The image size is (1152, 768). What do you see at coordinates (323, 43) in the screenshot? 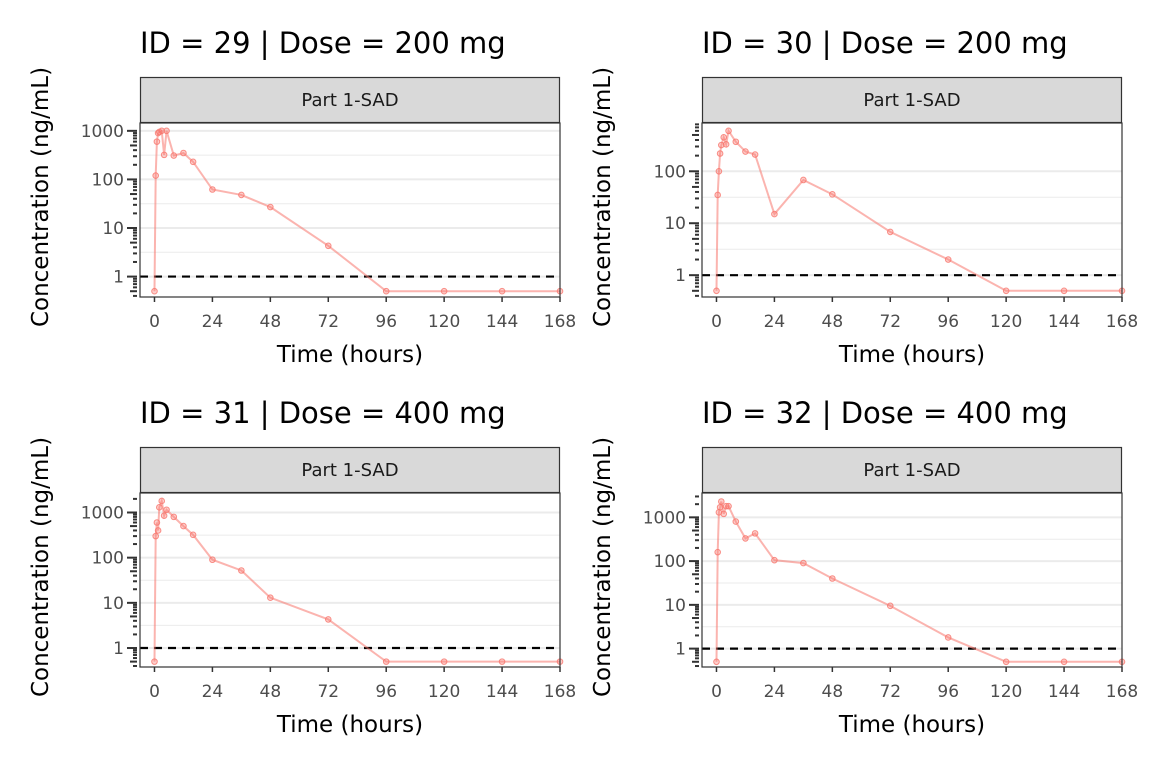
I see `chart-title: ID = 29 | Dose = 200 mg` at bounding box center [323, 43].